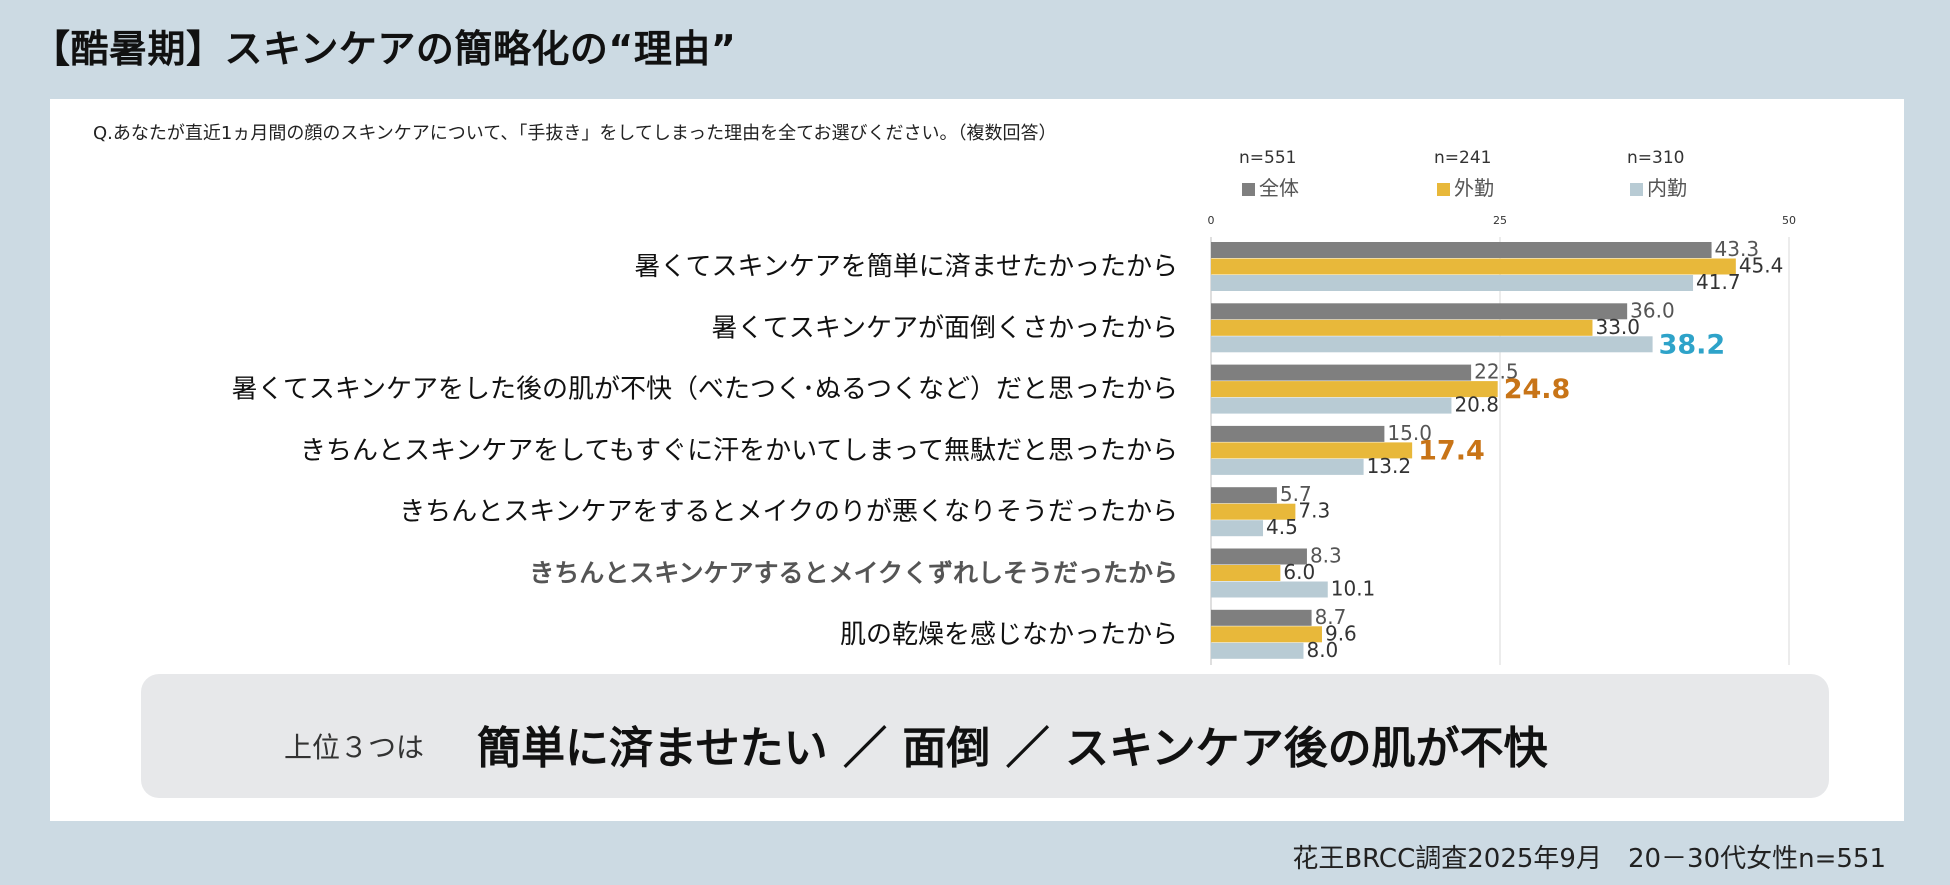  What do you see at coordinates (1012, 748) in the screenshot?
I see `summary-text: 簡単に済ませたい ／ 面倒 ／ スキンケア後の肌が不快` at bounding box center [1012, 748].